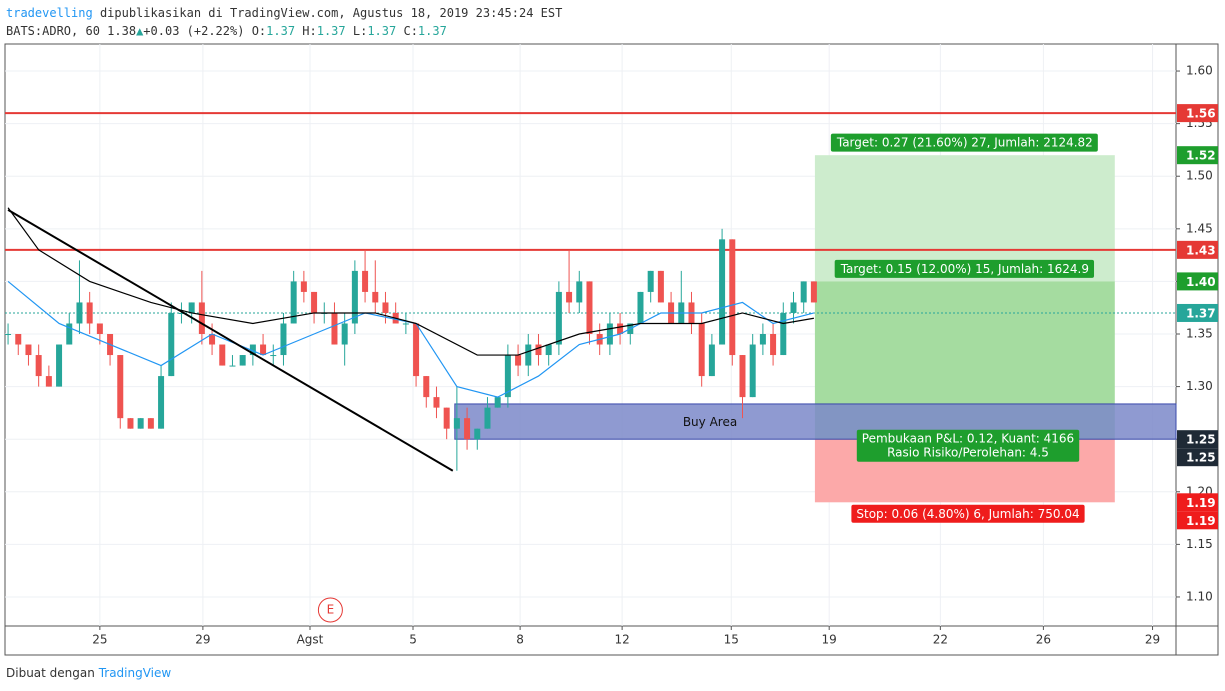 This screenshot has height=691, width=1225. What do you see at coordinates (360, 31) in the screenshot?
I see `ohlc-key: L:` at bounding box center [360, 31].